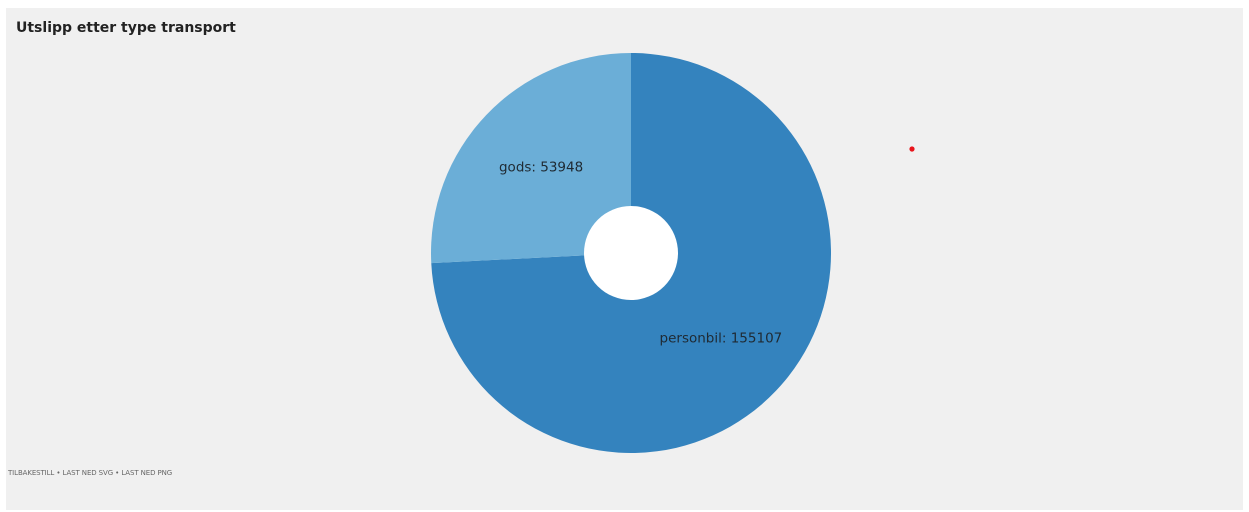  I want to click on donut-hole, so click(631, 253).